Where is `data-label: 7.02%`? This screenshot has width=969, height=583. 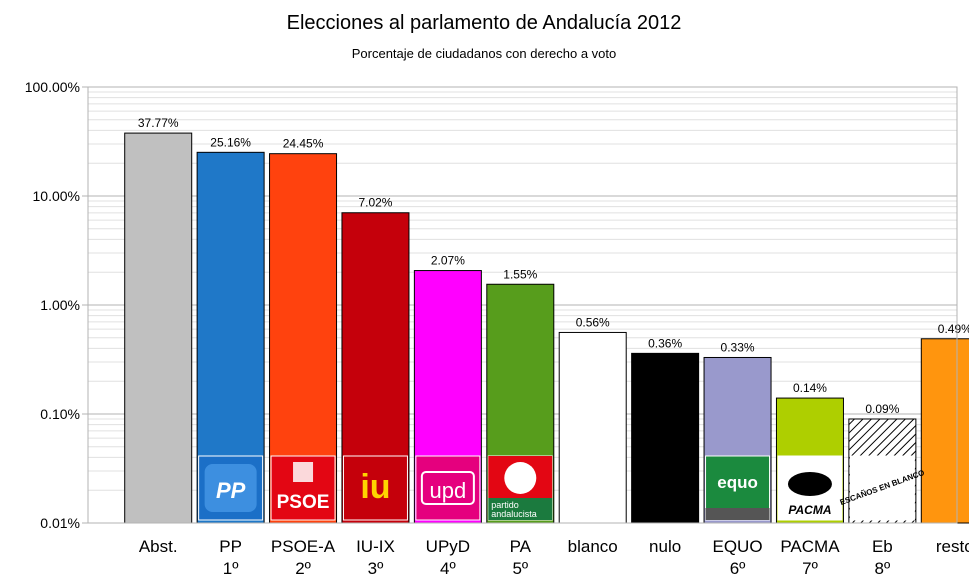
data-label: 7.02% is located at coordinates (375, 203).